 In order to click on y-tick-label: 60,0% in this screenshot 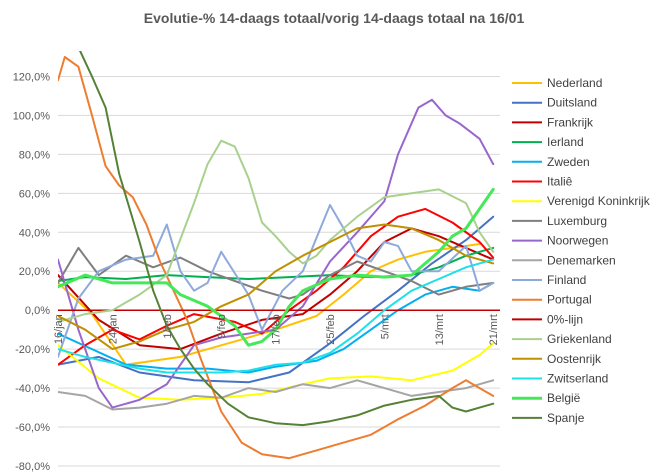, I will do `click(34, 194)`.